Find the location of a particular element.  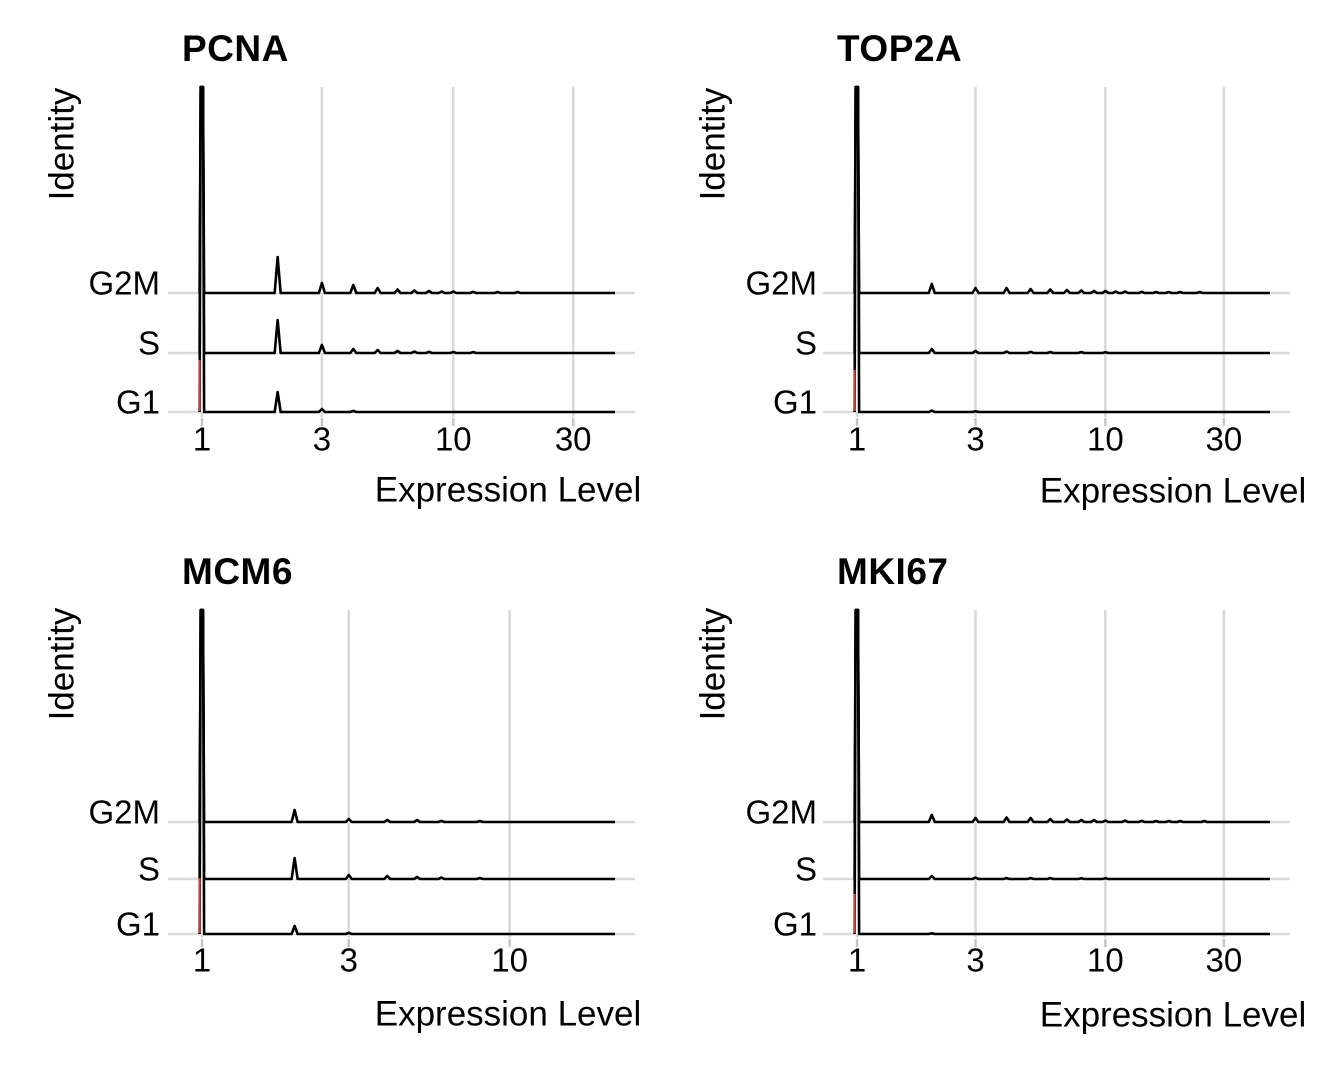

x-tick-label-mki67-30: 30 is located at coordinates (1224, 960).